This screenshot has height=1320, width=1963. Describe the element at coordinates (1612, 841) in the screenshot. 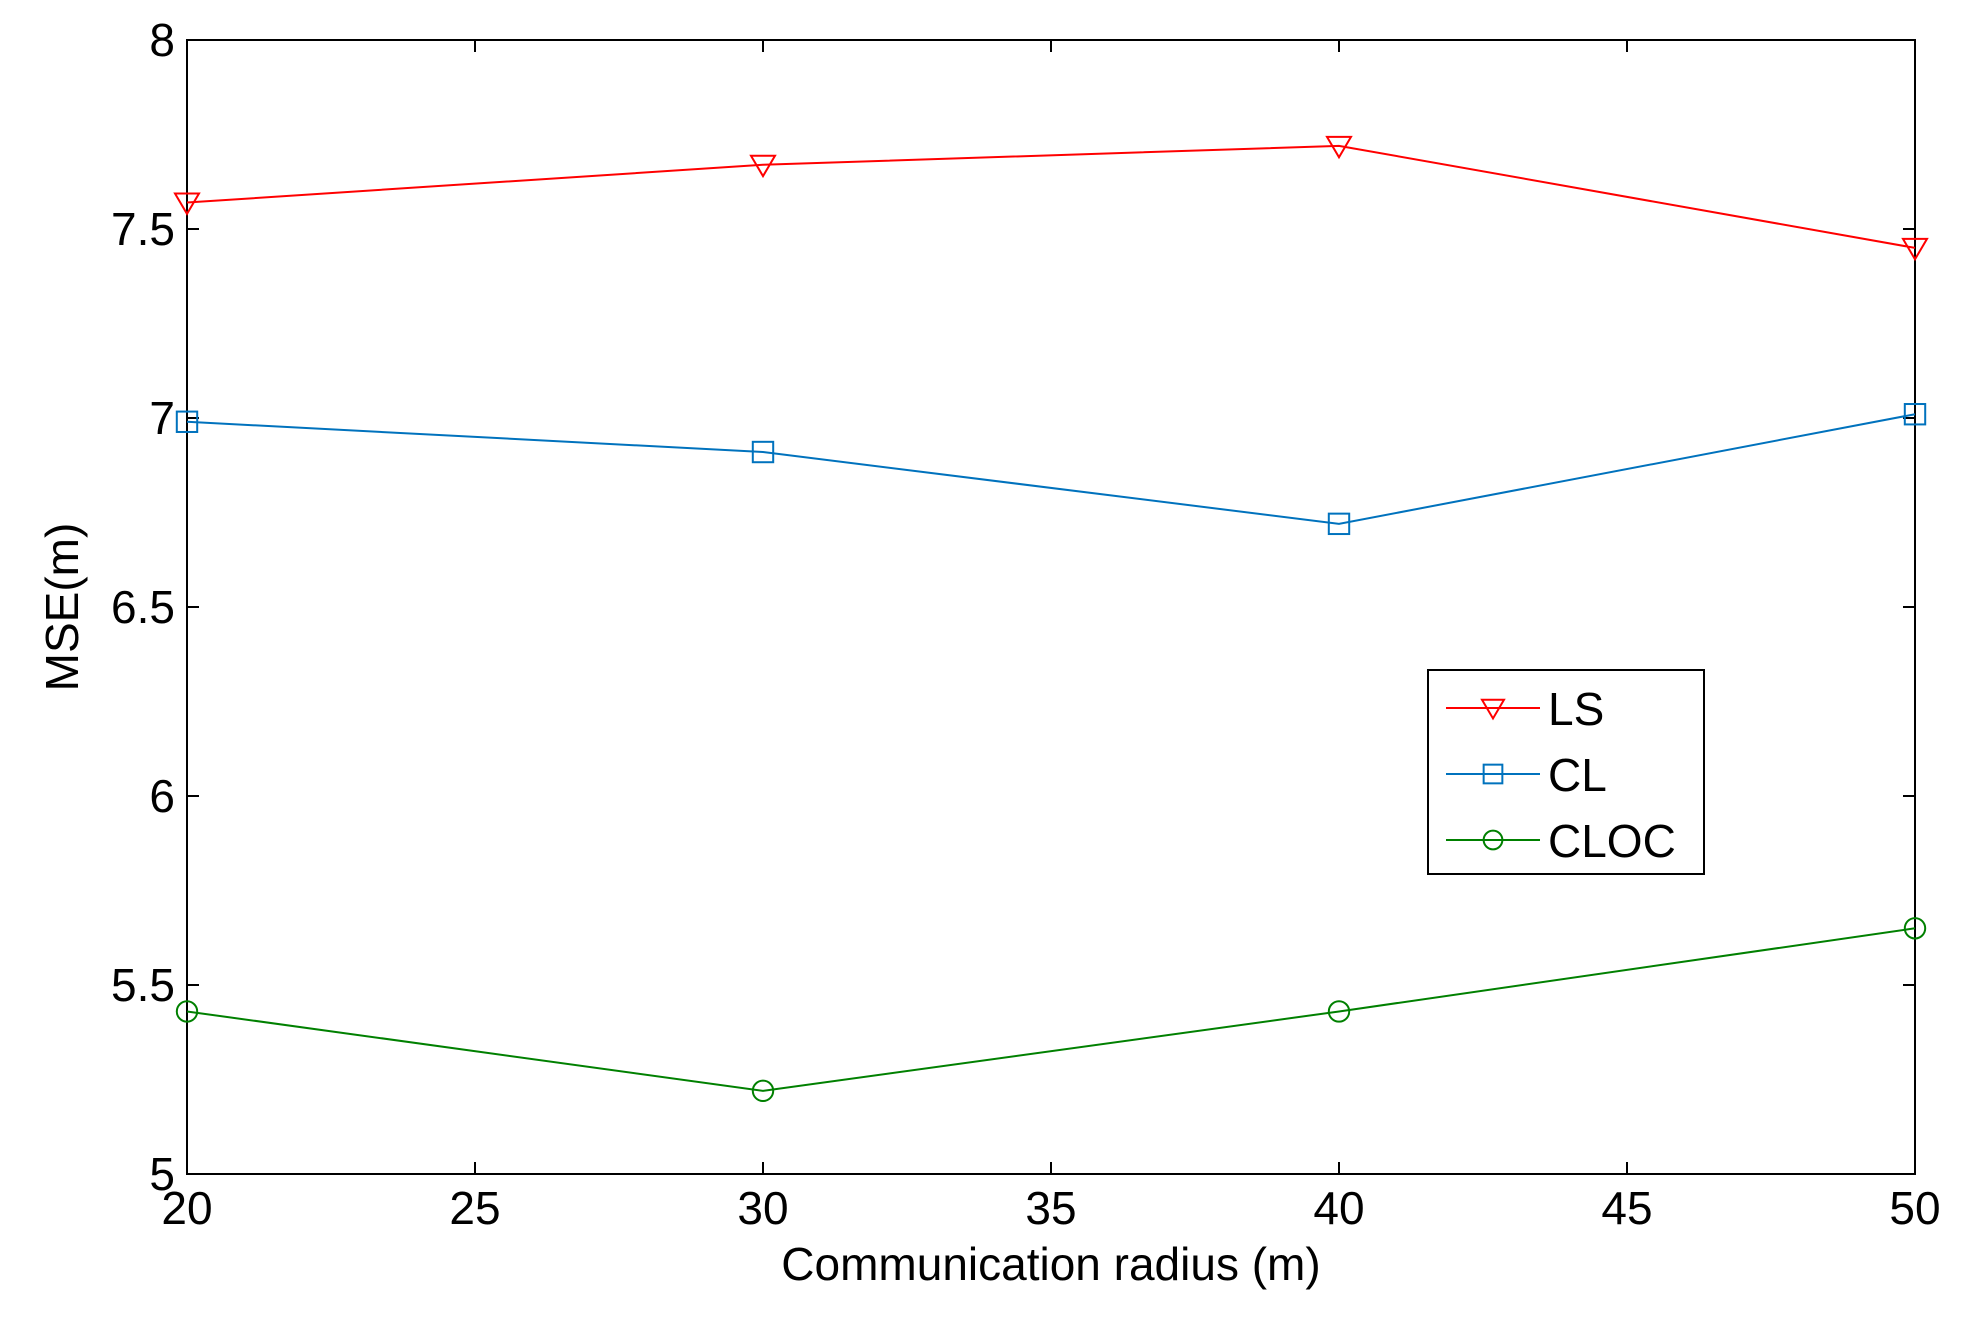

I see `legend-label: CLOC` at that location.